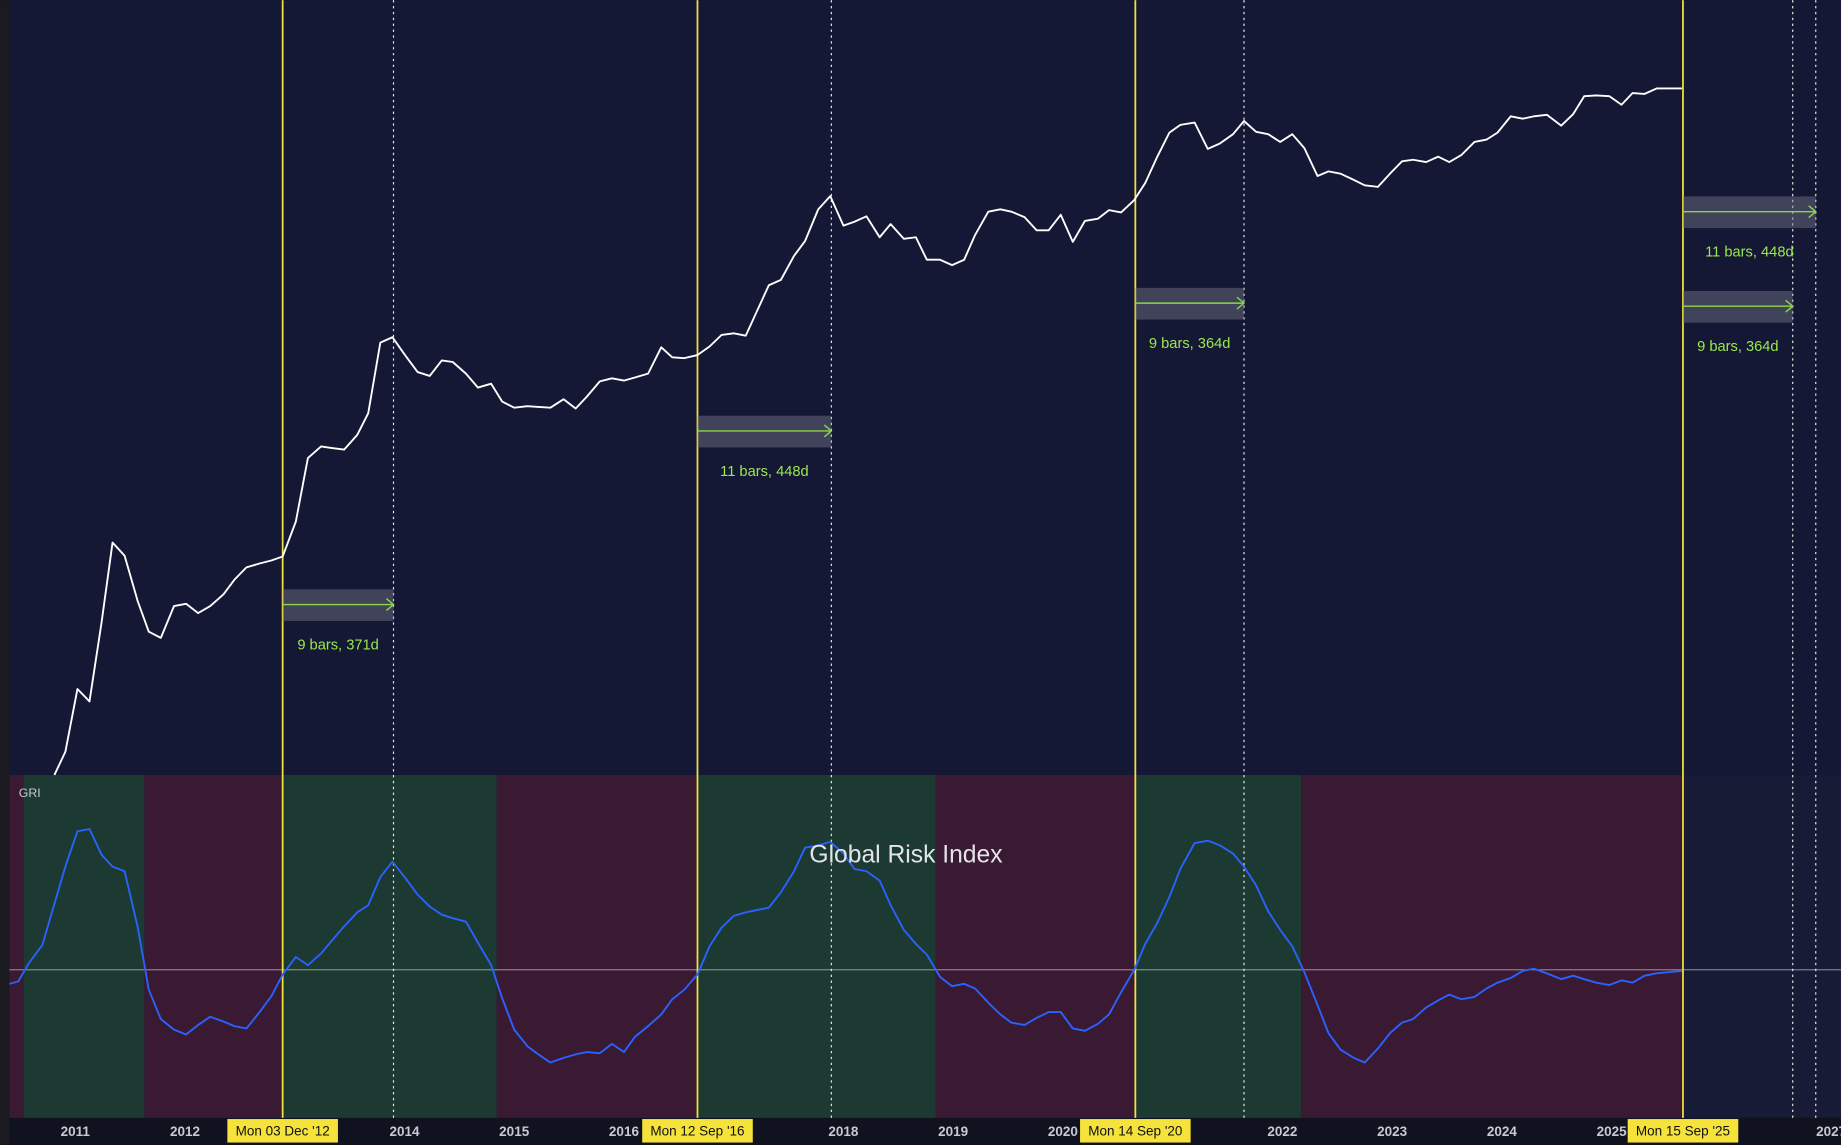  I want to click on event-label: Mon 12 Sep '16, so click(697, 1131).